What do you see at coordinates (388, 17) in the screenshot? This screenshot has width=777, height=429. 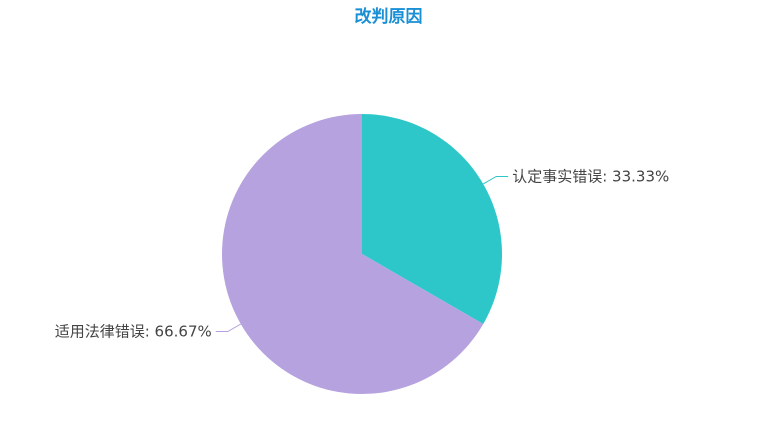 I see `chart-title: 改判原因` at bounding box center [388, 17].